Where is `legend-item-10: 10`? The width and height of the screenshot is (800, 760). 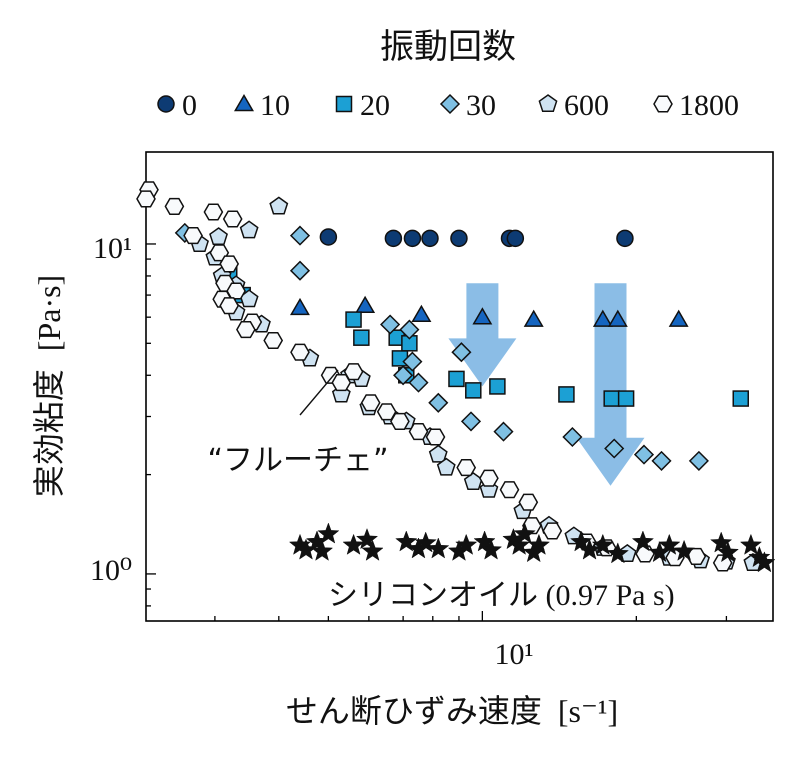
legend-item-10: 10 is located at coordinates (261, 105).